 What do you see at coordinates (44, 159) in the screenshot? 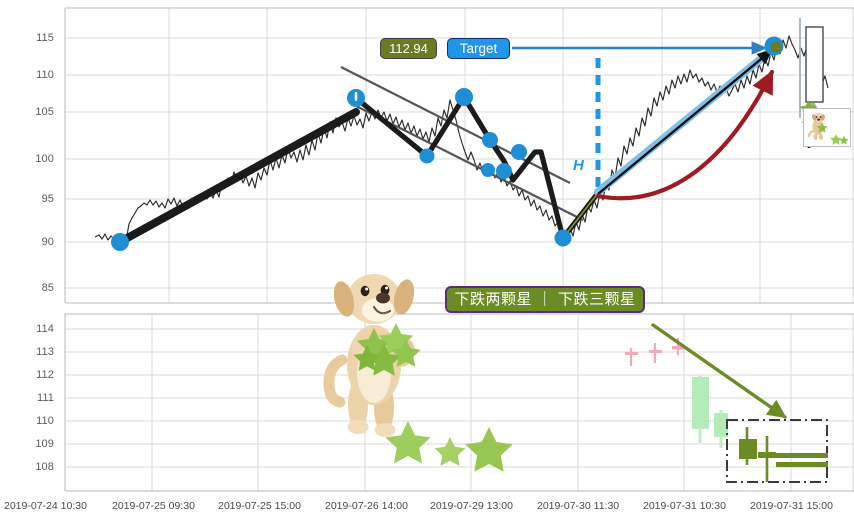
I see `y-tick-upper: 100` at bounding box center [44, 159].